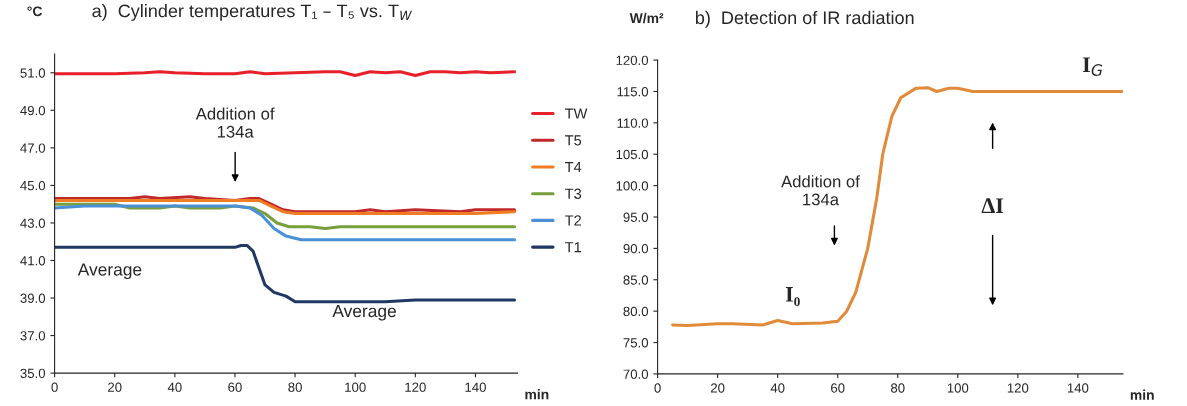 The image size is (1187, 406). I want to click on annotation: I₀, so click(792, 297).